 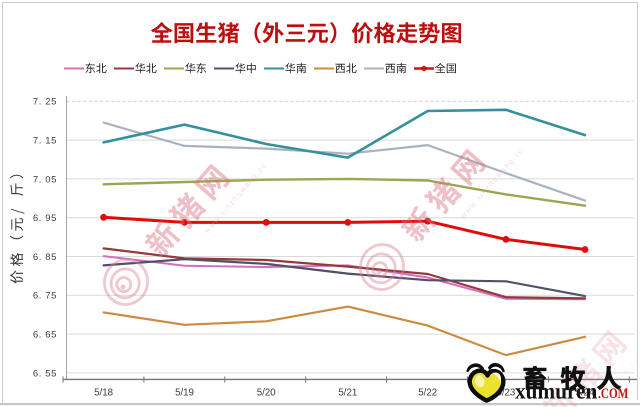 What do you see at coordinates (45, 335) in the screenshot?
I see `svg-text: 6. 65` at bounding box center [45, 335].